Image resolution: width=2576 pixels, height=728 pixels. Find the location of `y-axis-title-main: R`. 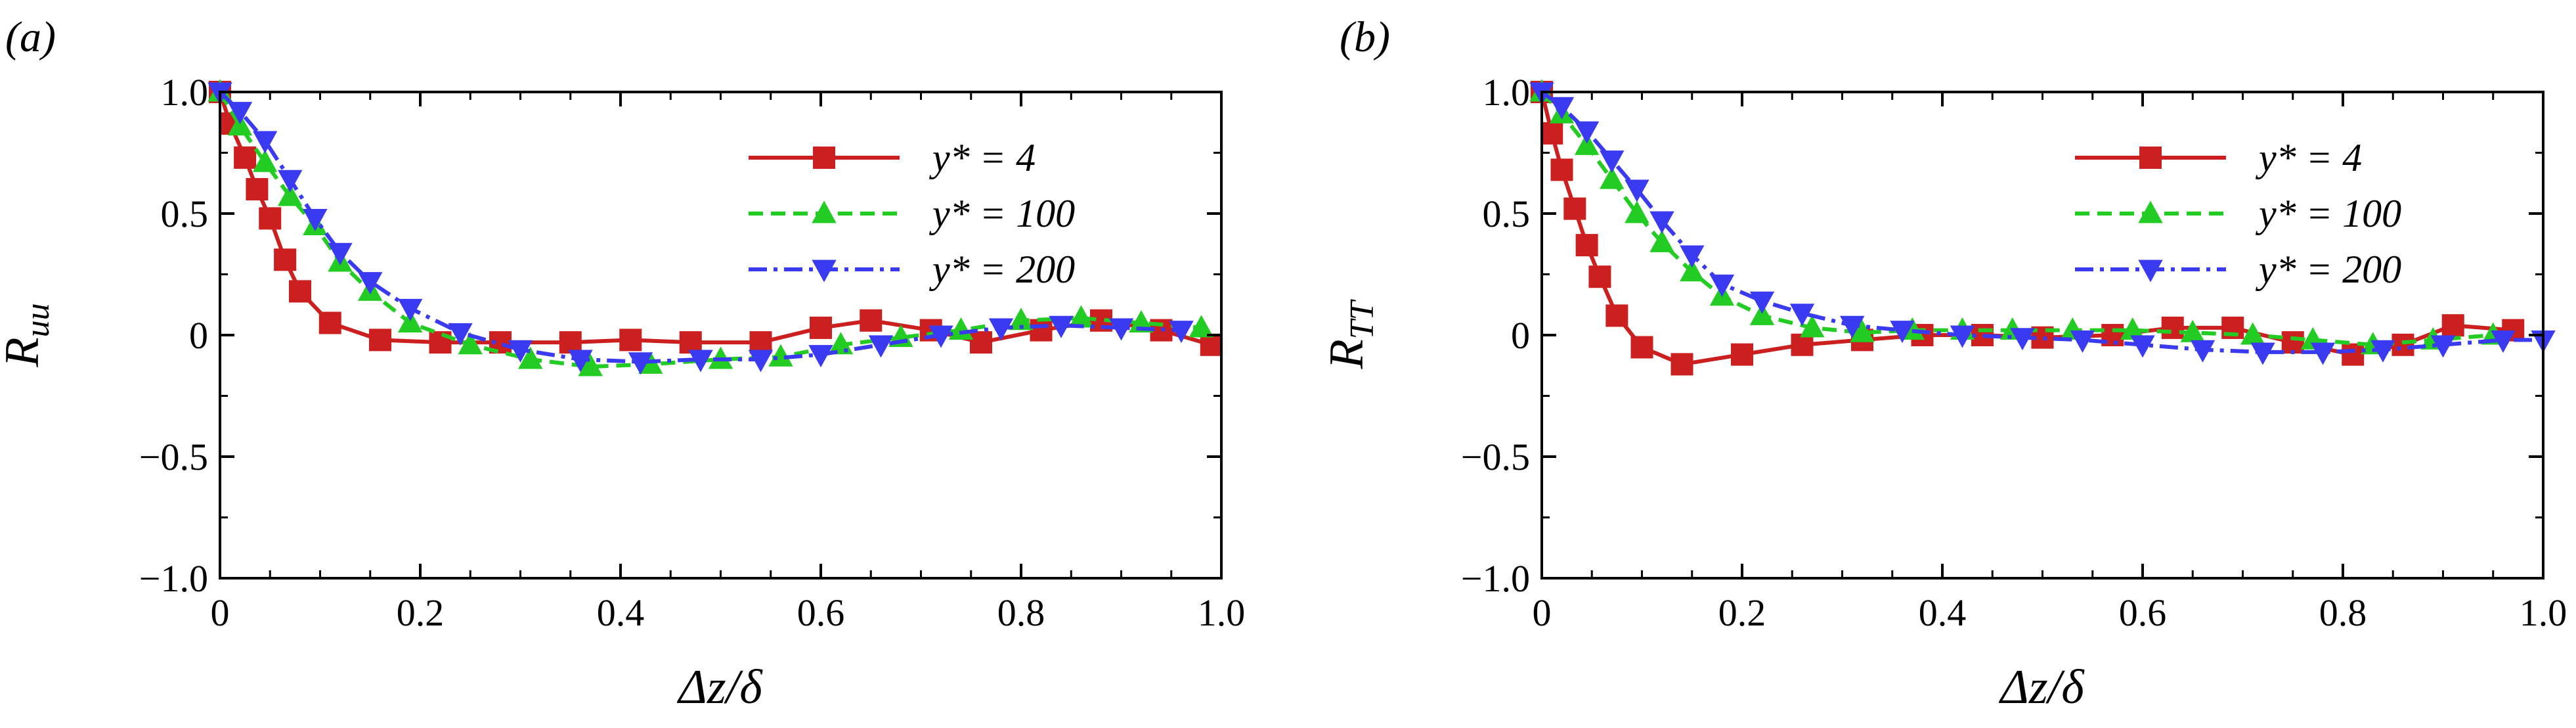

y-axis-title-main: R is located at coordinates (25, 352).